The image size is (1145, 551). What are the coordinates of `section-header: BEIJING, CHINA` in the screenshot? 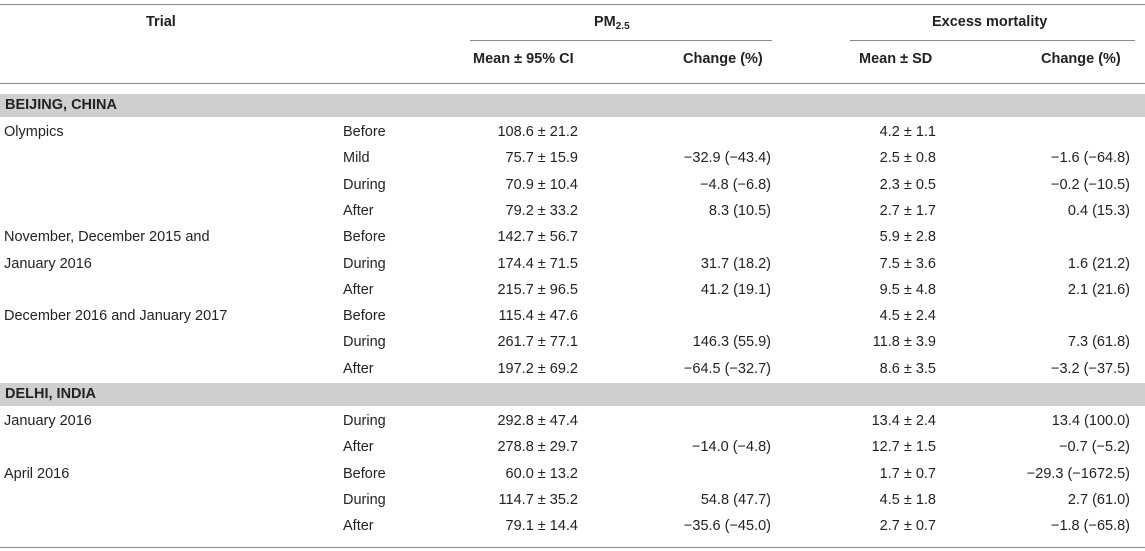 It's located at (572, 105).